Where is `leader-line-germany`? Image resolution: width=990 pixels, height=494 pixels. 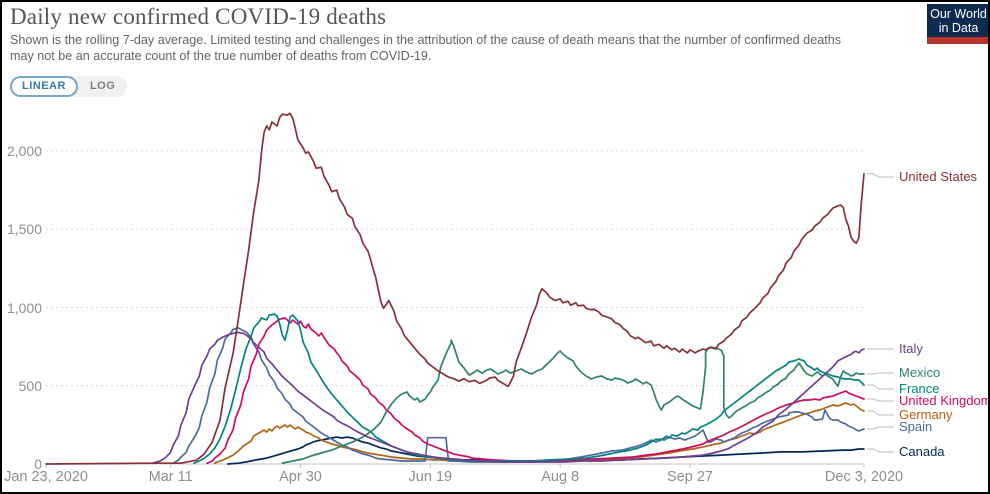
leader-line-germany is located at coordinates (880, 413).